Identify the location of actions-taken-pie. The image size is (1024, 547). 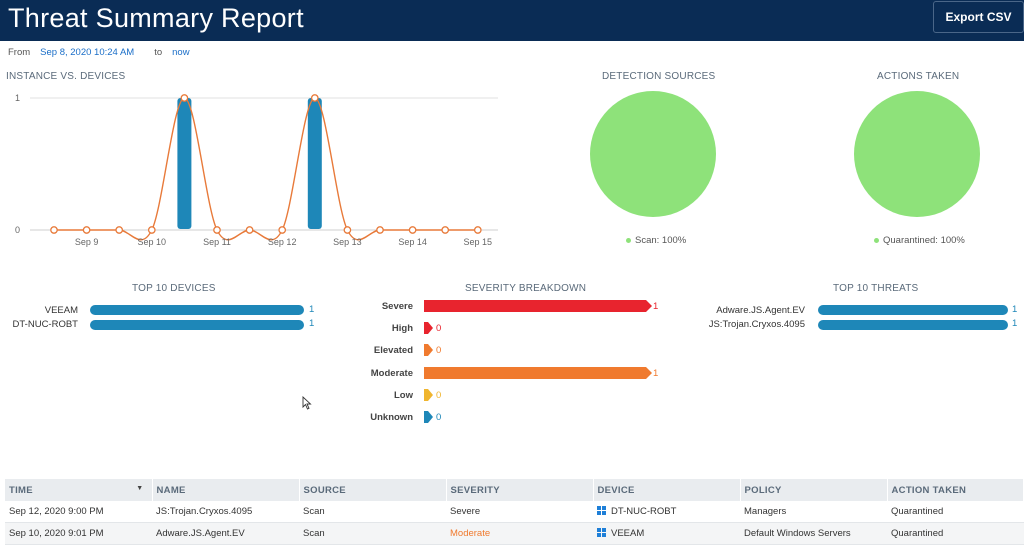
(917, 154).